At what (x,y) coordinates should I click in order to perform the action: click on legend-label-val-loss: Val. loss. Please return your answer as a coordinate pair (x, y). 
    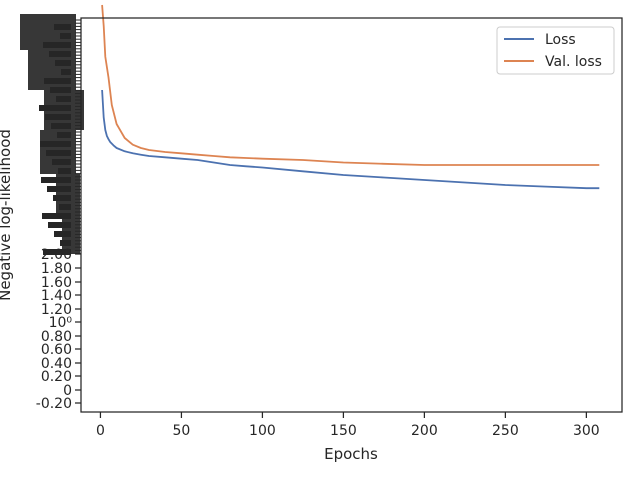
    Looking at the image, I should click on (573, 62).